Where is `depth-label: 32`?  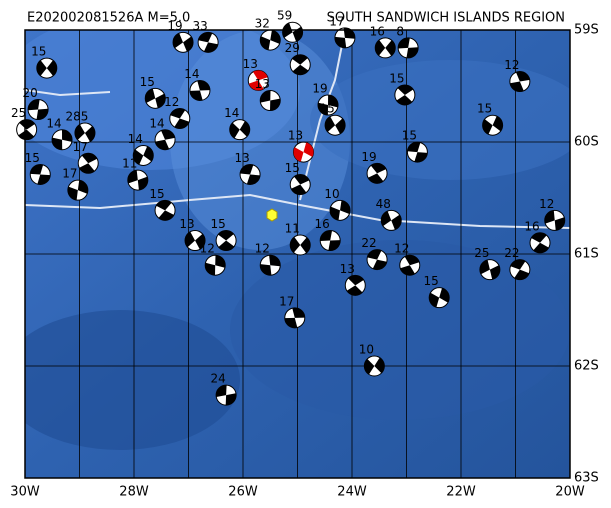 depth-label: 32 is located at coordinates (262, 24).